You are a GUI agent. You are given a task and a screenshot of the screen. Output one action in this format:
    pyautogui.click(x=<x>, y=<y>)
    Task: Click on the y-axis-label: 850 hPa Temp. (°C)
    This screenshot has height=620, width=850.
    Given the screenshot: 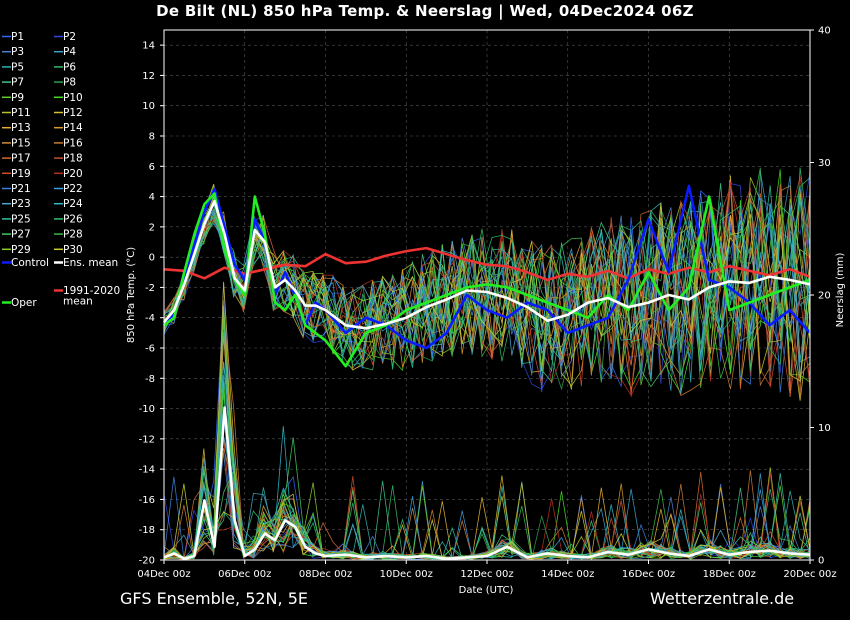 What is the action you would take?
    pyautogui.click(x=131, y=295)
    